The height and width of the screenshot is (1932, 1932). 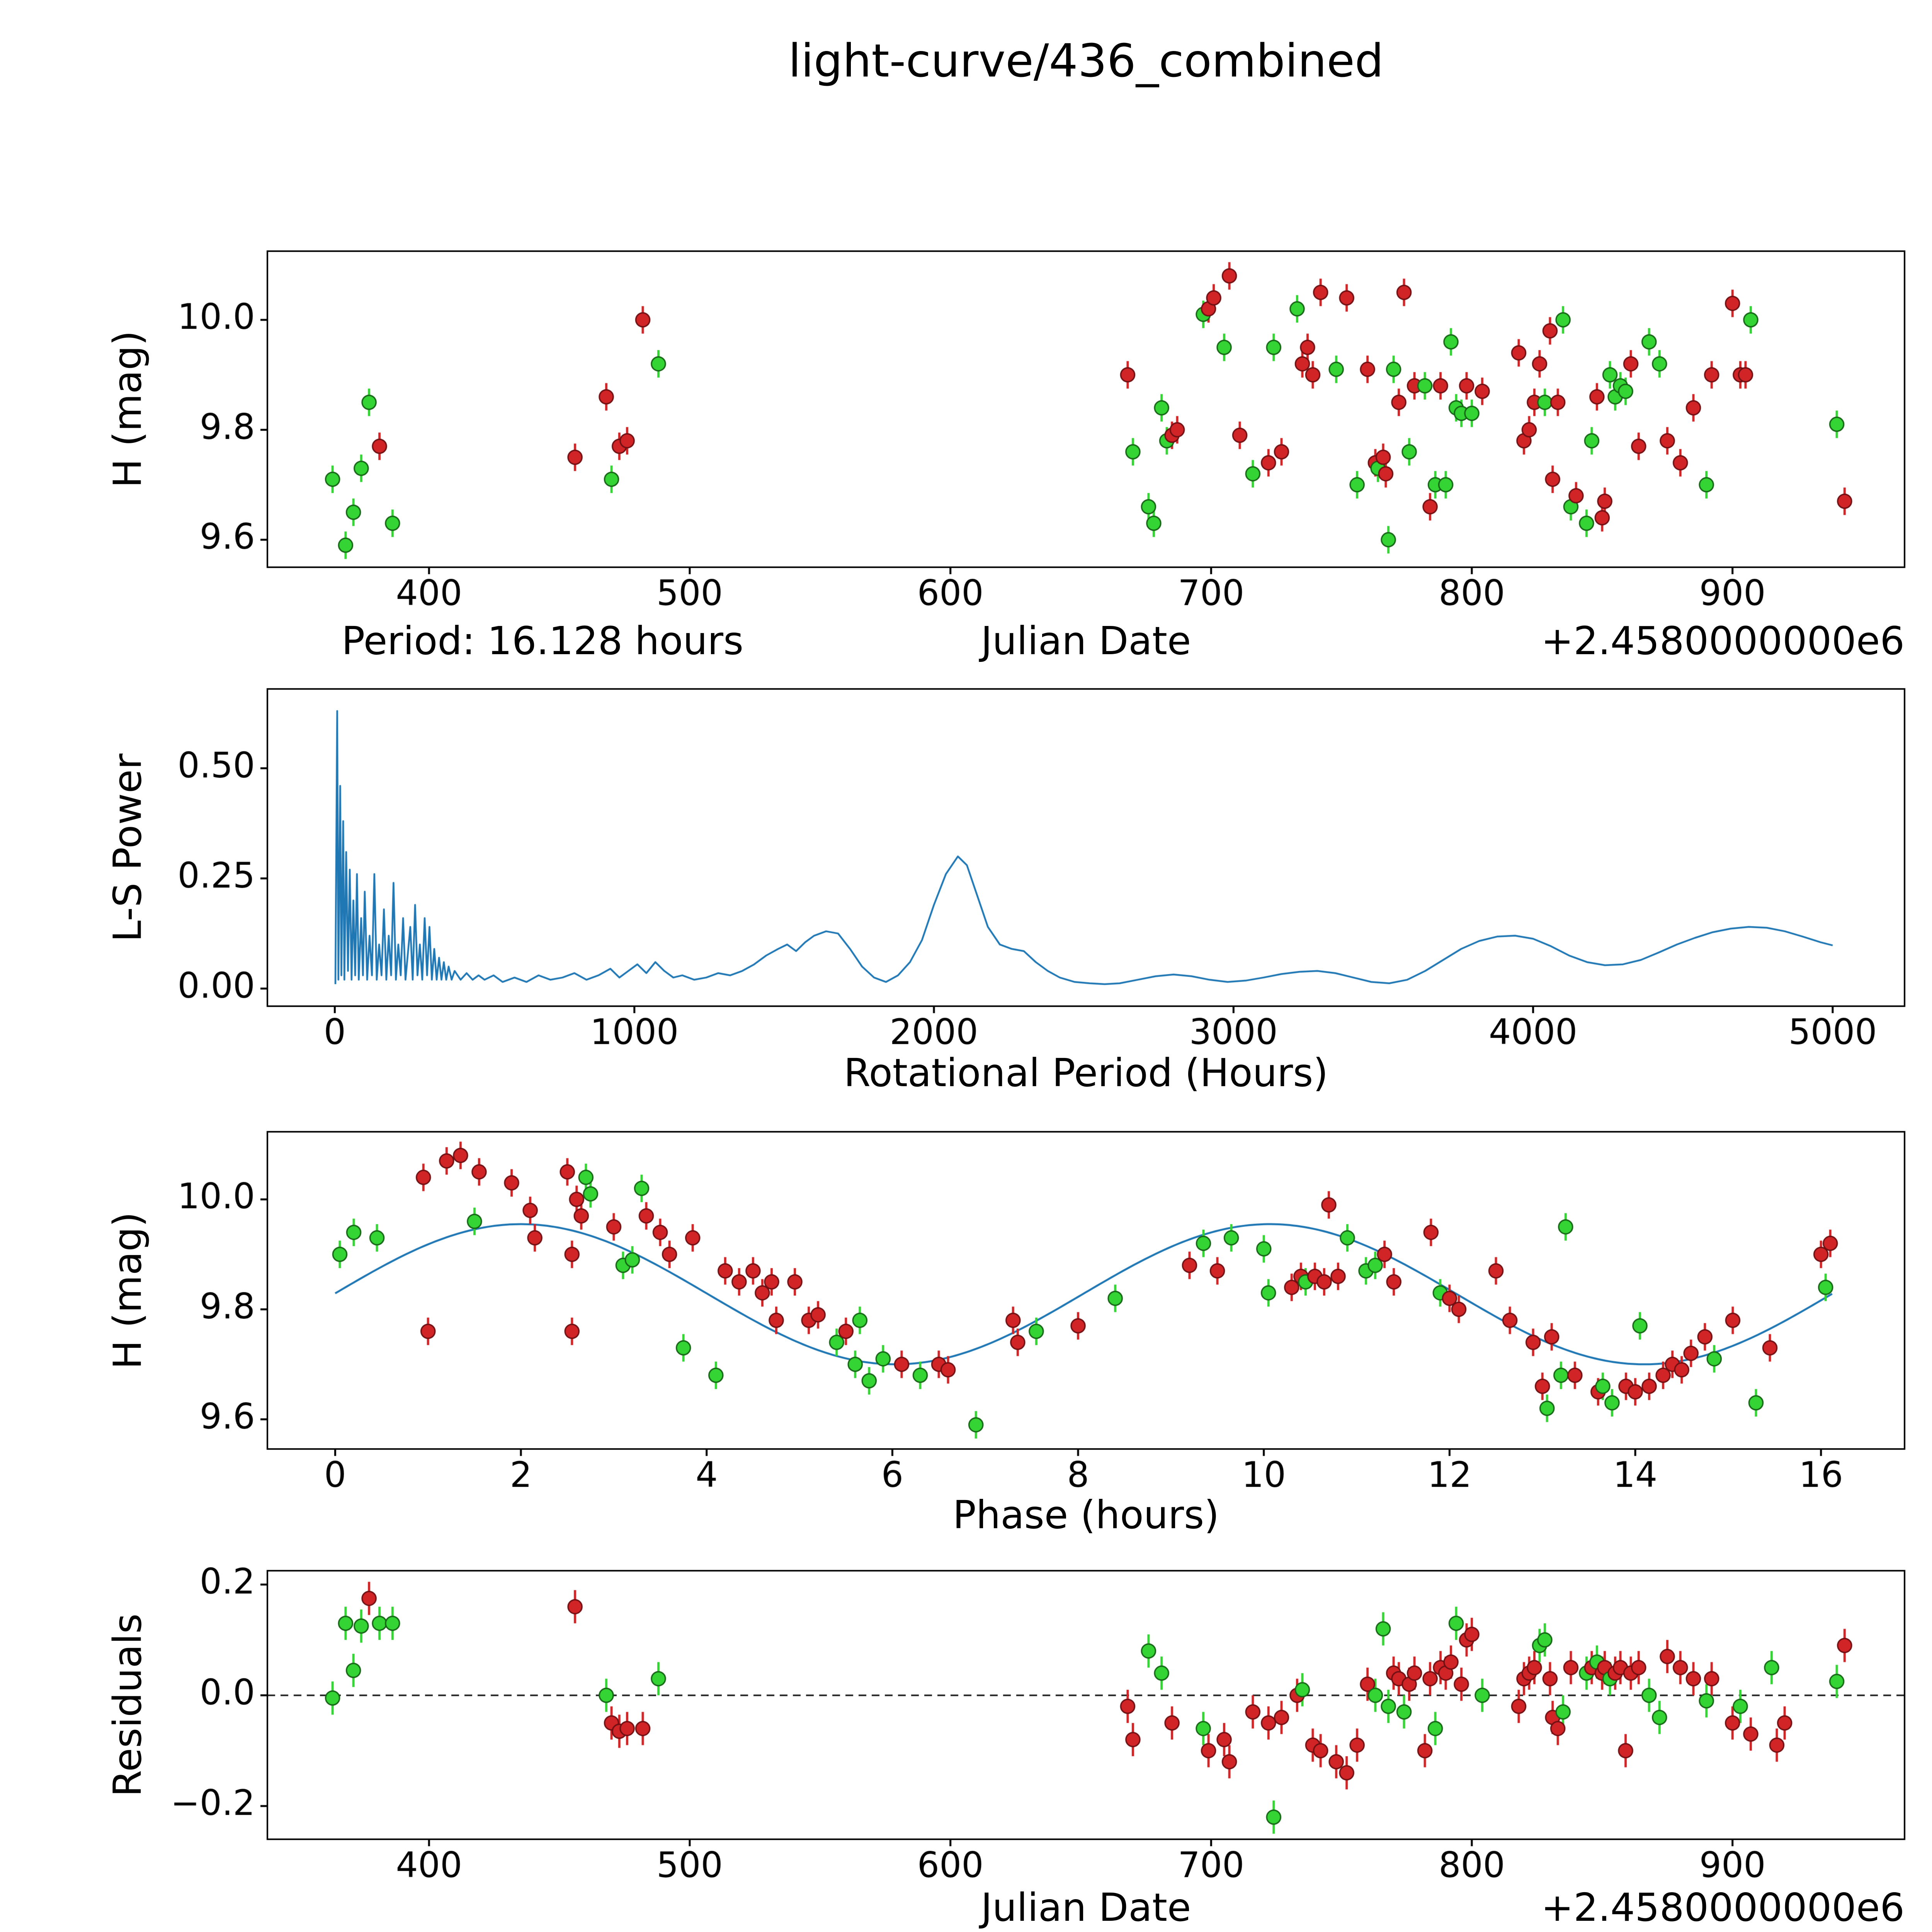 I want to click on panel1-ylabel: H (mag), so click(x=128, y=409).